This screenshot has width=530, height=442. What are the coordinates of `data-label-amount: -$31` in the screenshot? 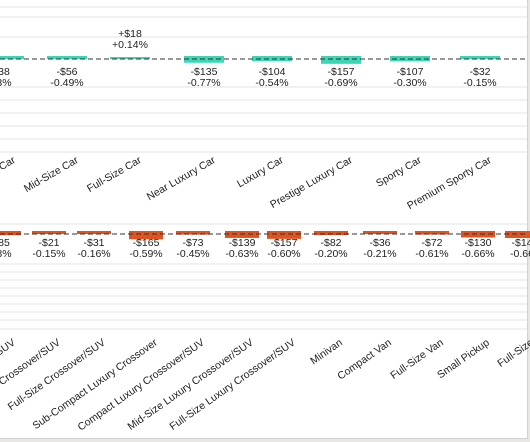 It's located at (93, 243).